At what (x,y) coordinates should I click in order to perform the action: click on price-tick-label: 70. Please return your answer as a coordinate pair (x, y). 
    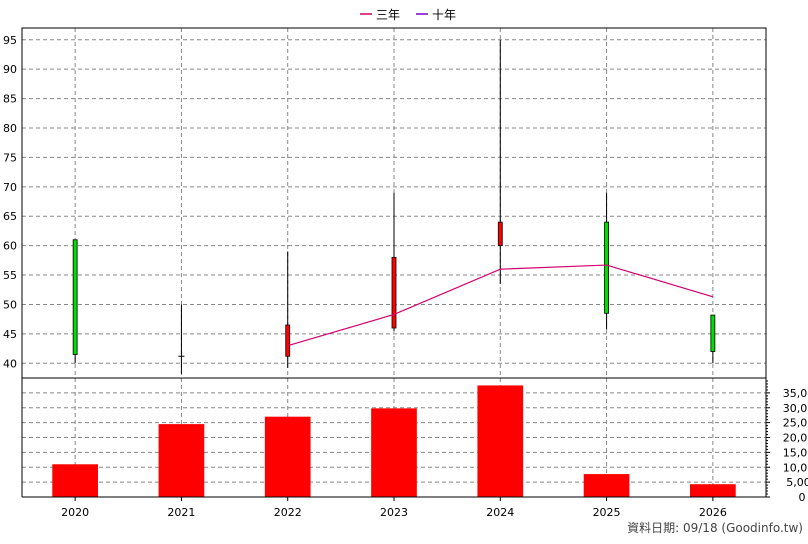
    Looking at the image, I should click on (10, 187).